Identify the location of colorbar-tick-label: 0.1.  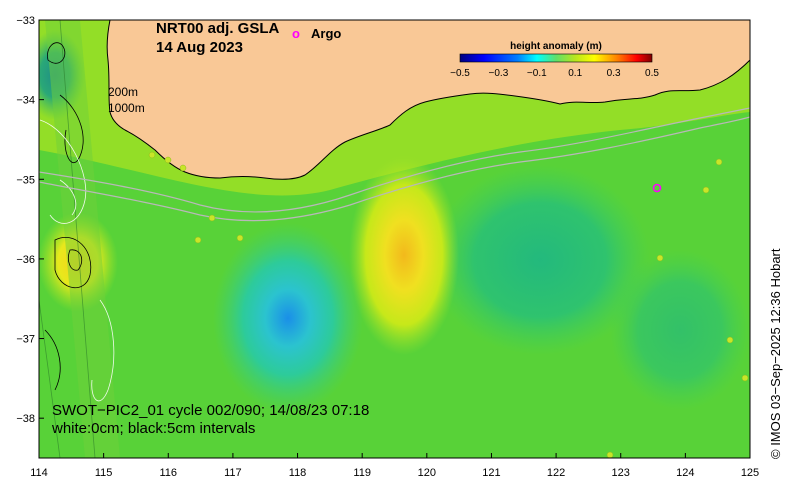
(575, 73).